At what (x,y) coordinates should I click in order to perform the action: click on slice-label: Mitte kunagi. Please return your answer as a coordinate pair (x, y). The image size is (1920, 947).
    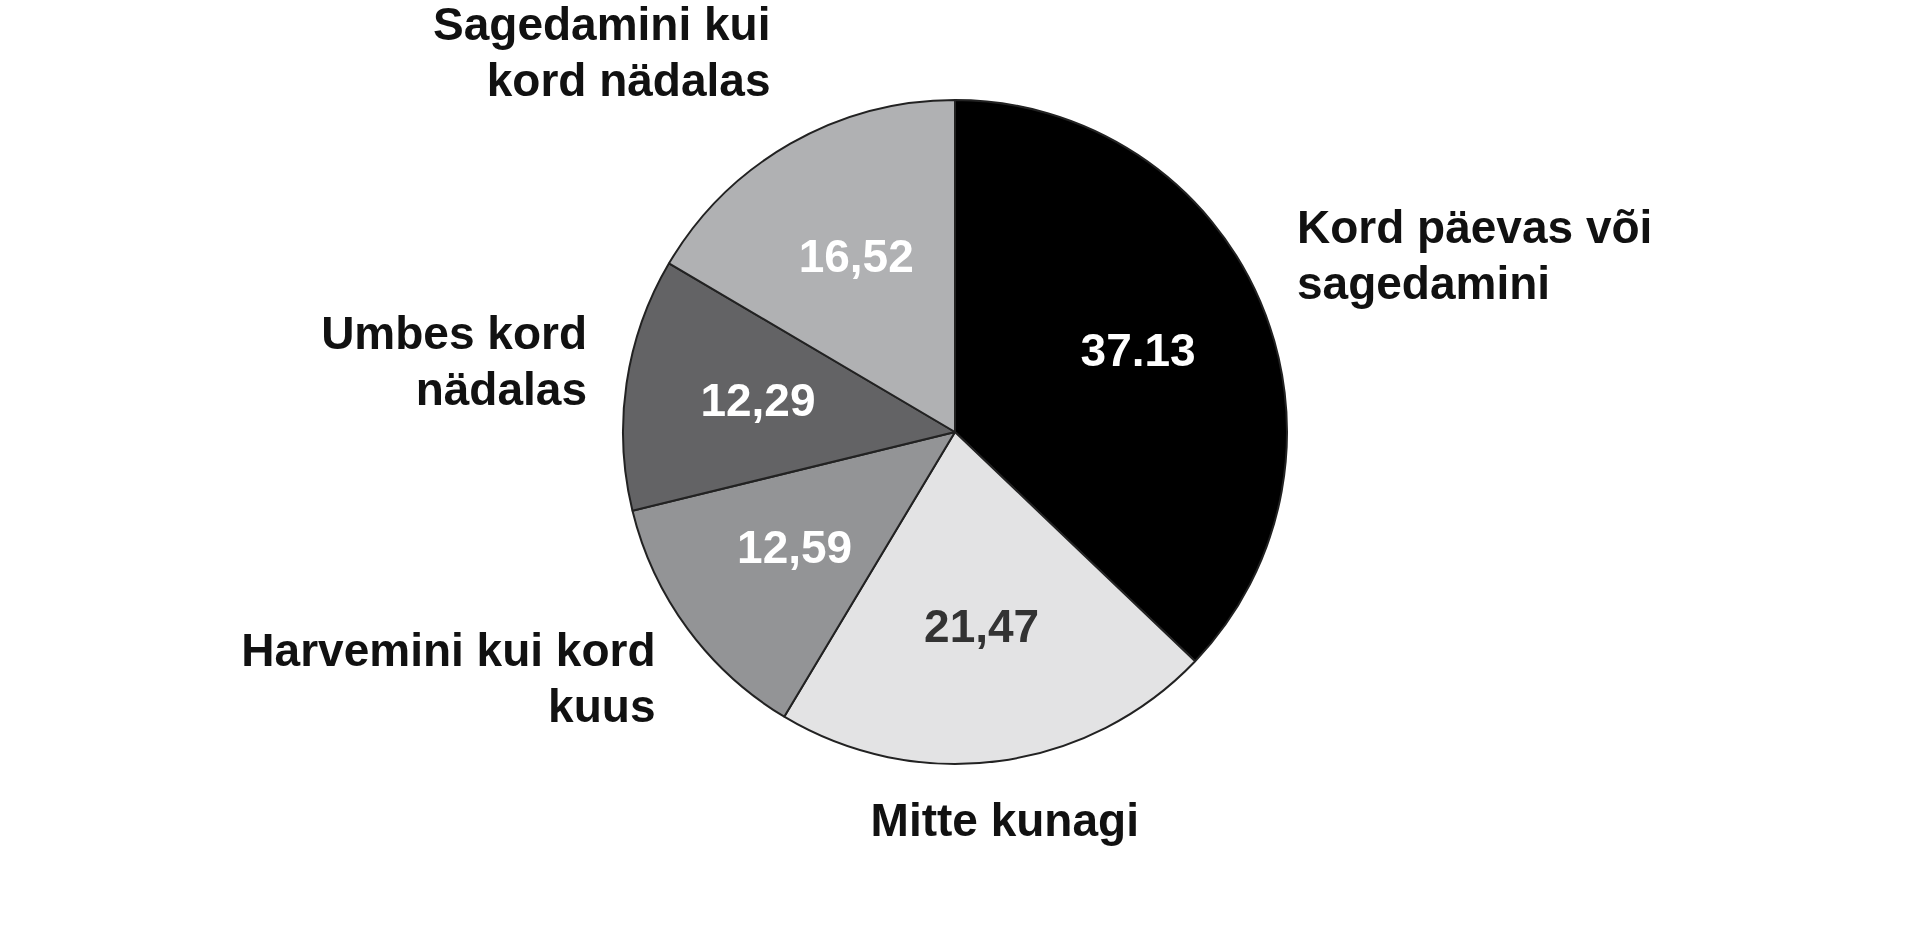
    Looking at the image, I should click on (1004, 820).